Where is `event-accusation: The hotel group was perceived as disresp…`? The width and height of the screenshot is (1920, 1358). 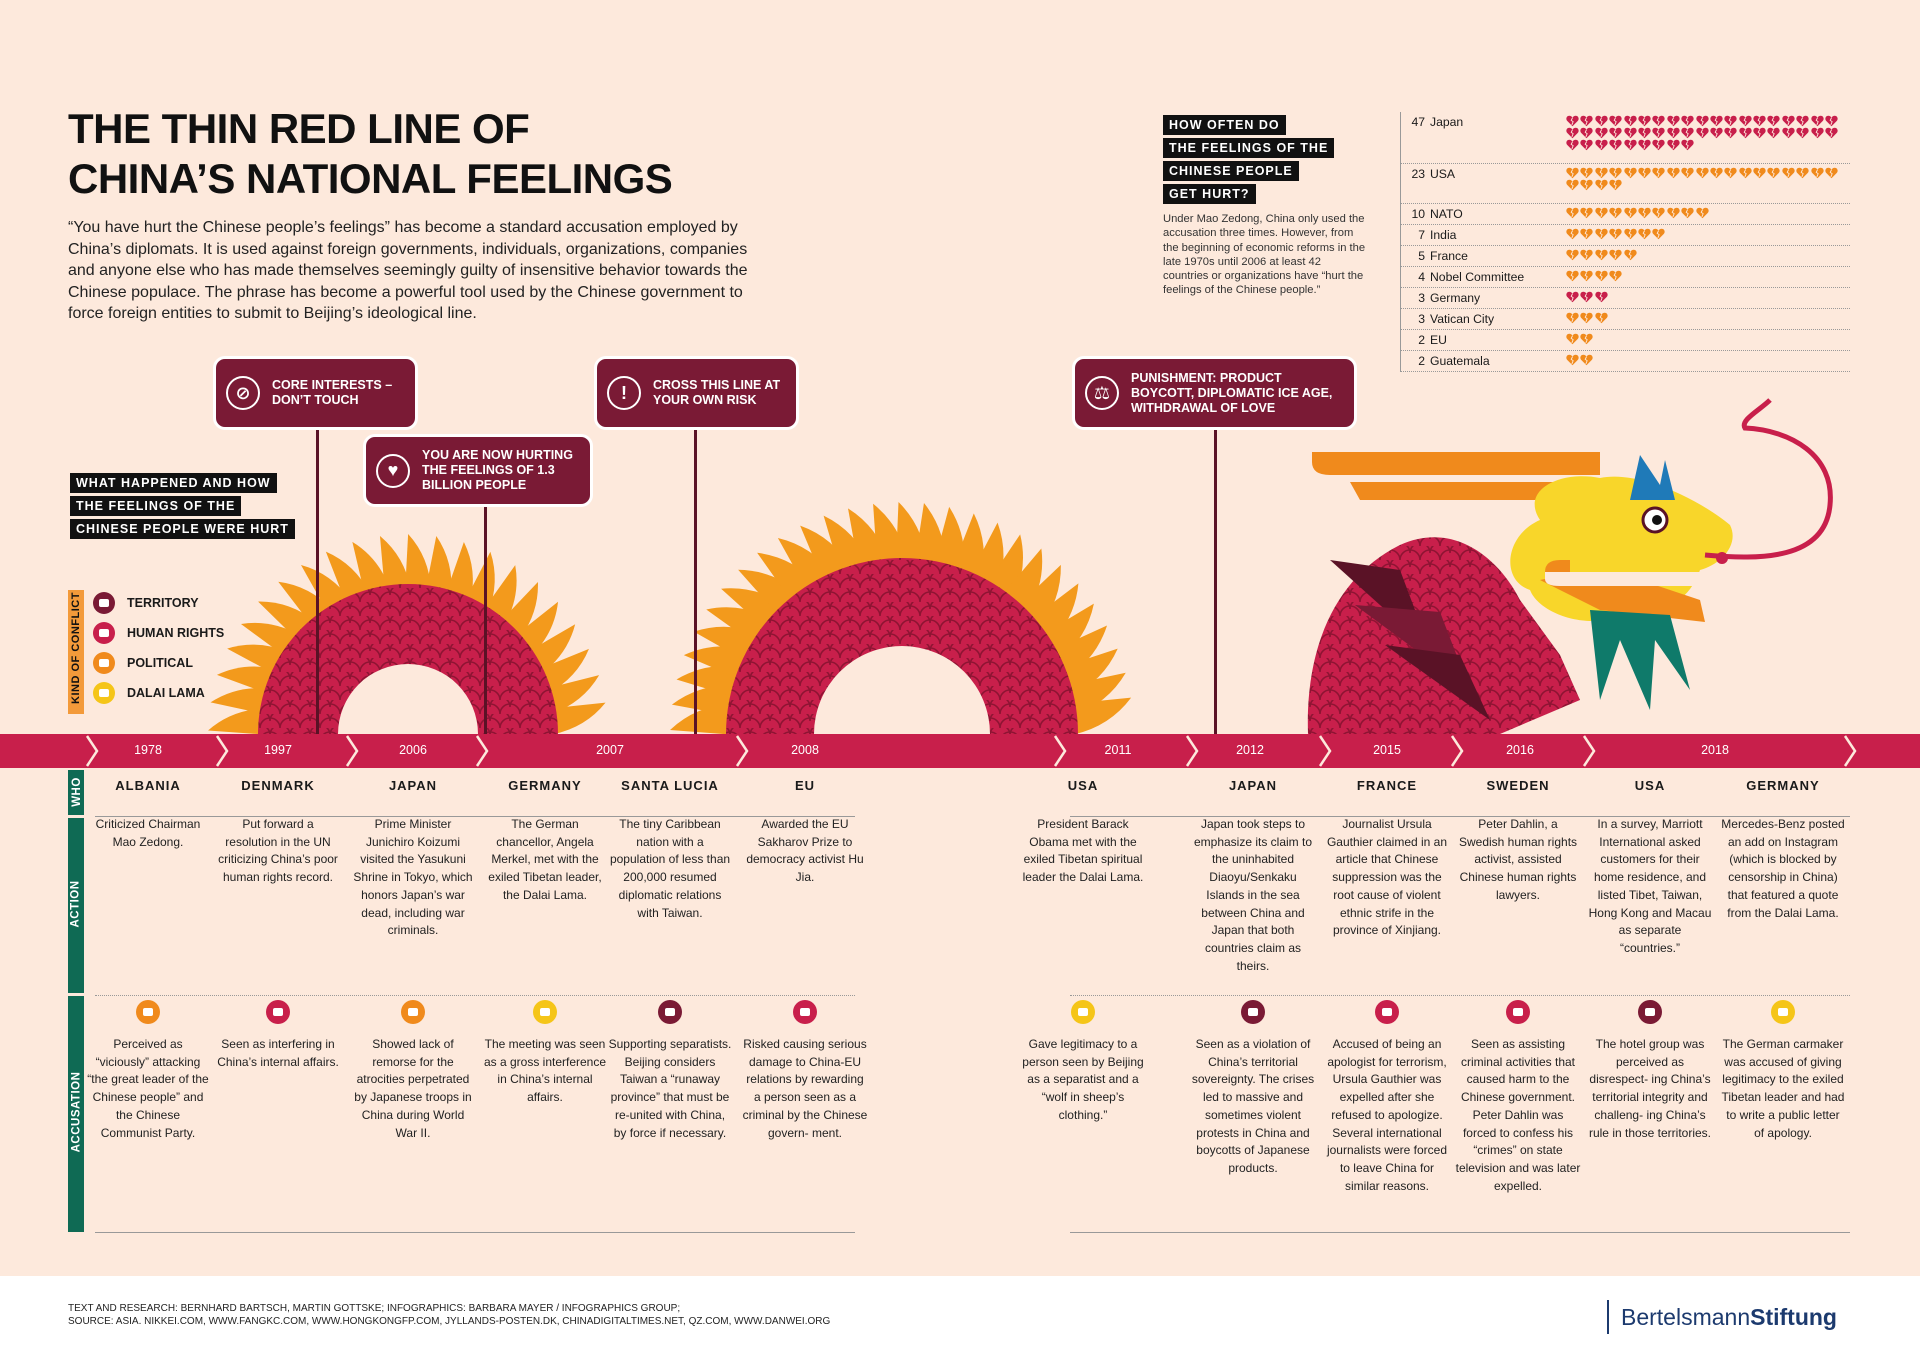 event-accusation: The hotel group was perceived as disresp… is located at coordinates (1650, 1088).